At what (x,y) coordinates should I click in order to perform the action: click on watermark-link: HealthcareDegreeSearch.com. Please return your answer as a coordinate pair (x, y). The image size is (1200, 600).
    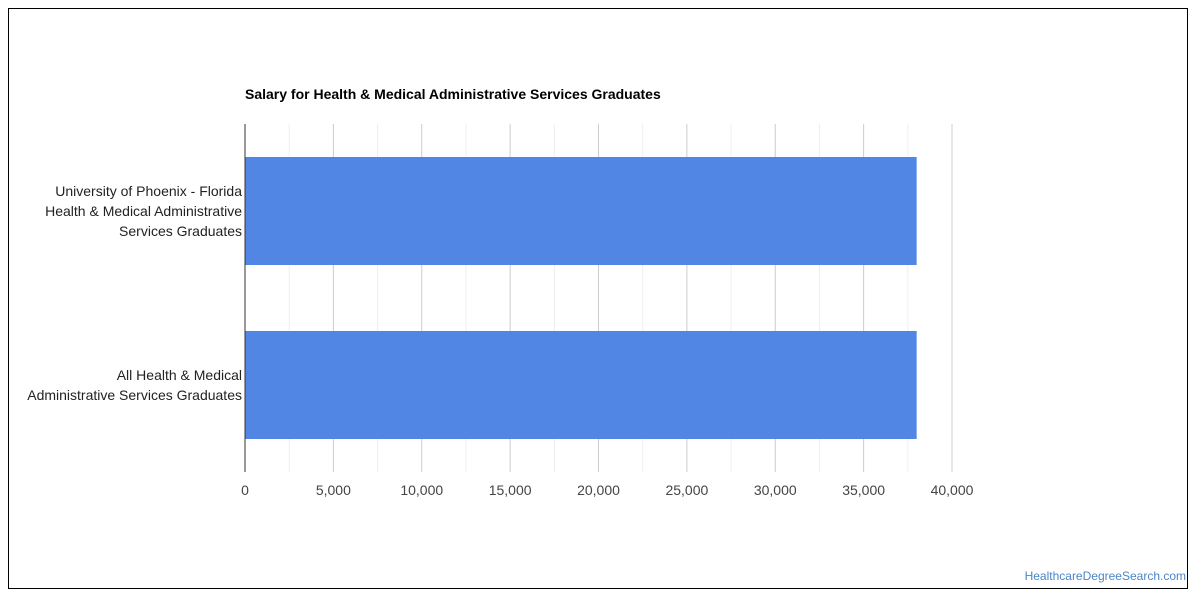
    Looking at the image, I should click on (1105, 576).